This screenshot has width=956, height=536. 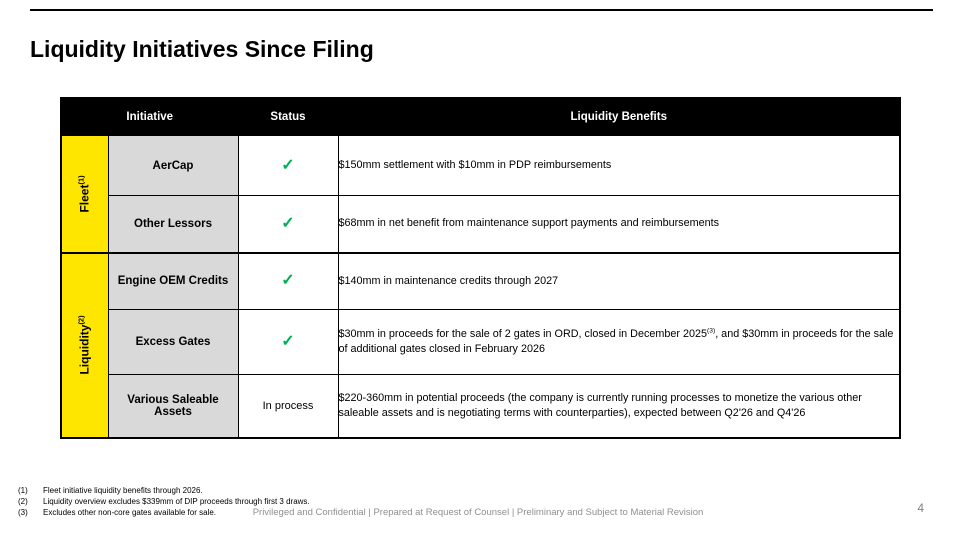 I want to click on section-label-liquidity: Liquidity(2), so click(x=84, y=344).